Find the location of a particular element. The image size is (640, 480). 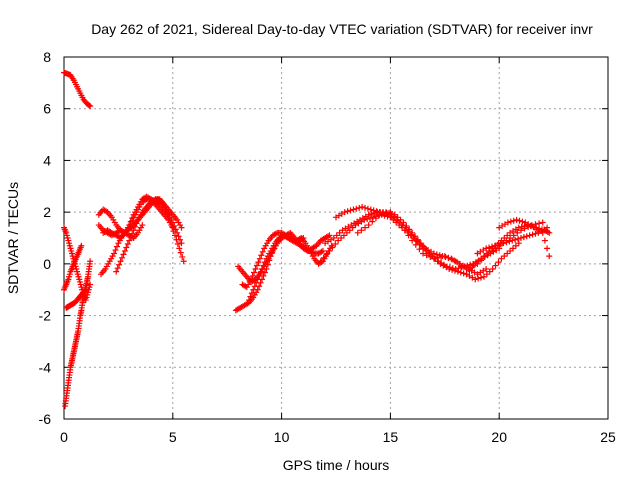

x-tick-label: 0 is located at coordinates (64, 437).